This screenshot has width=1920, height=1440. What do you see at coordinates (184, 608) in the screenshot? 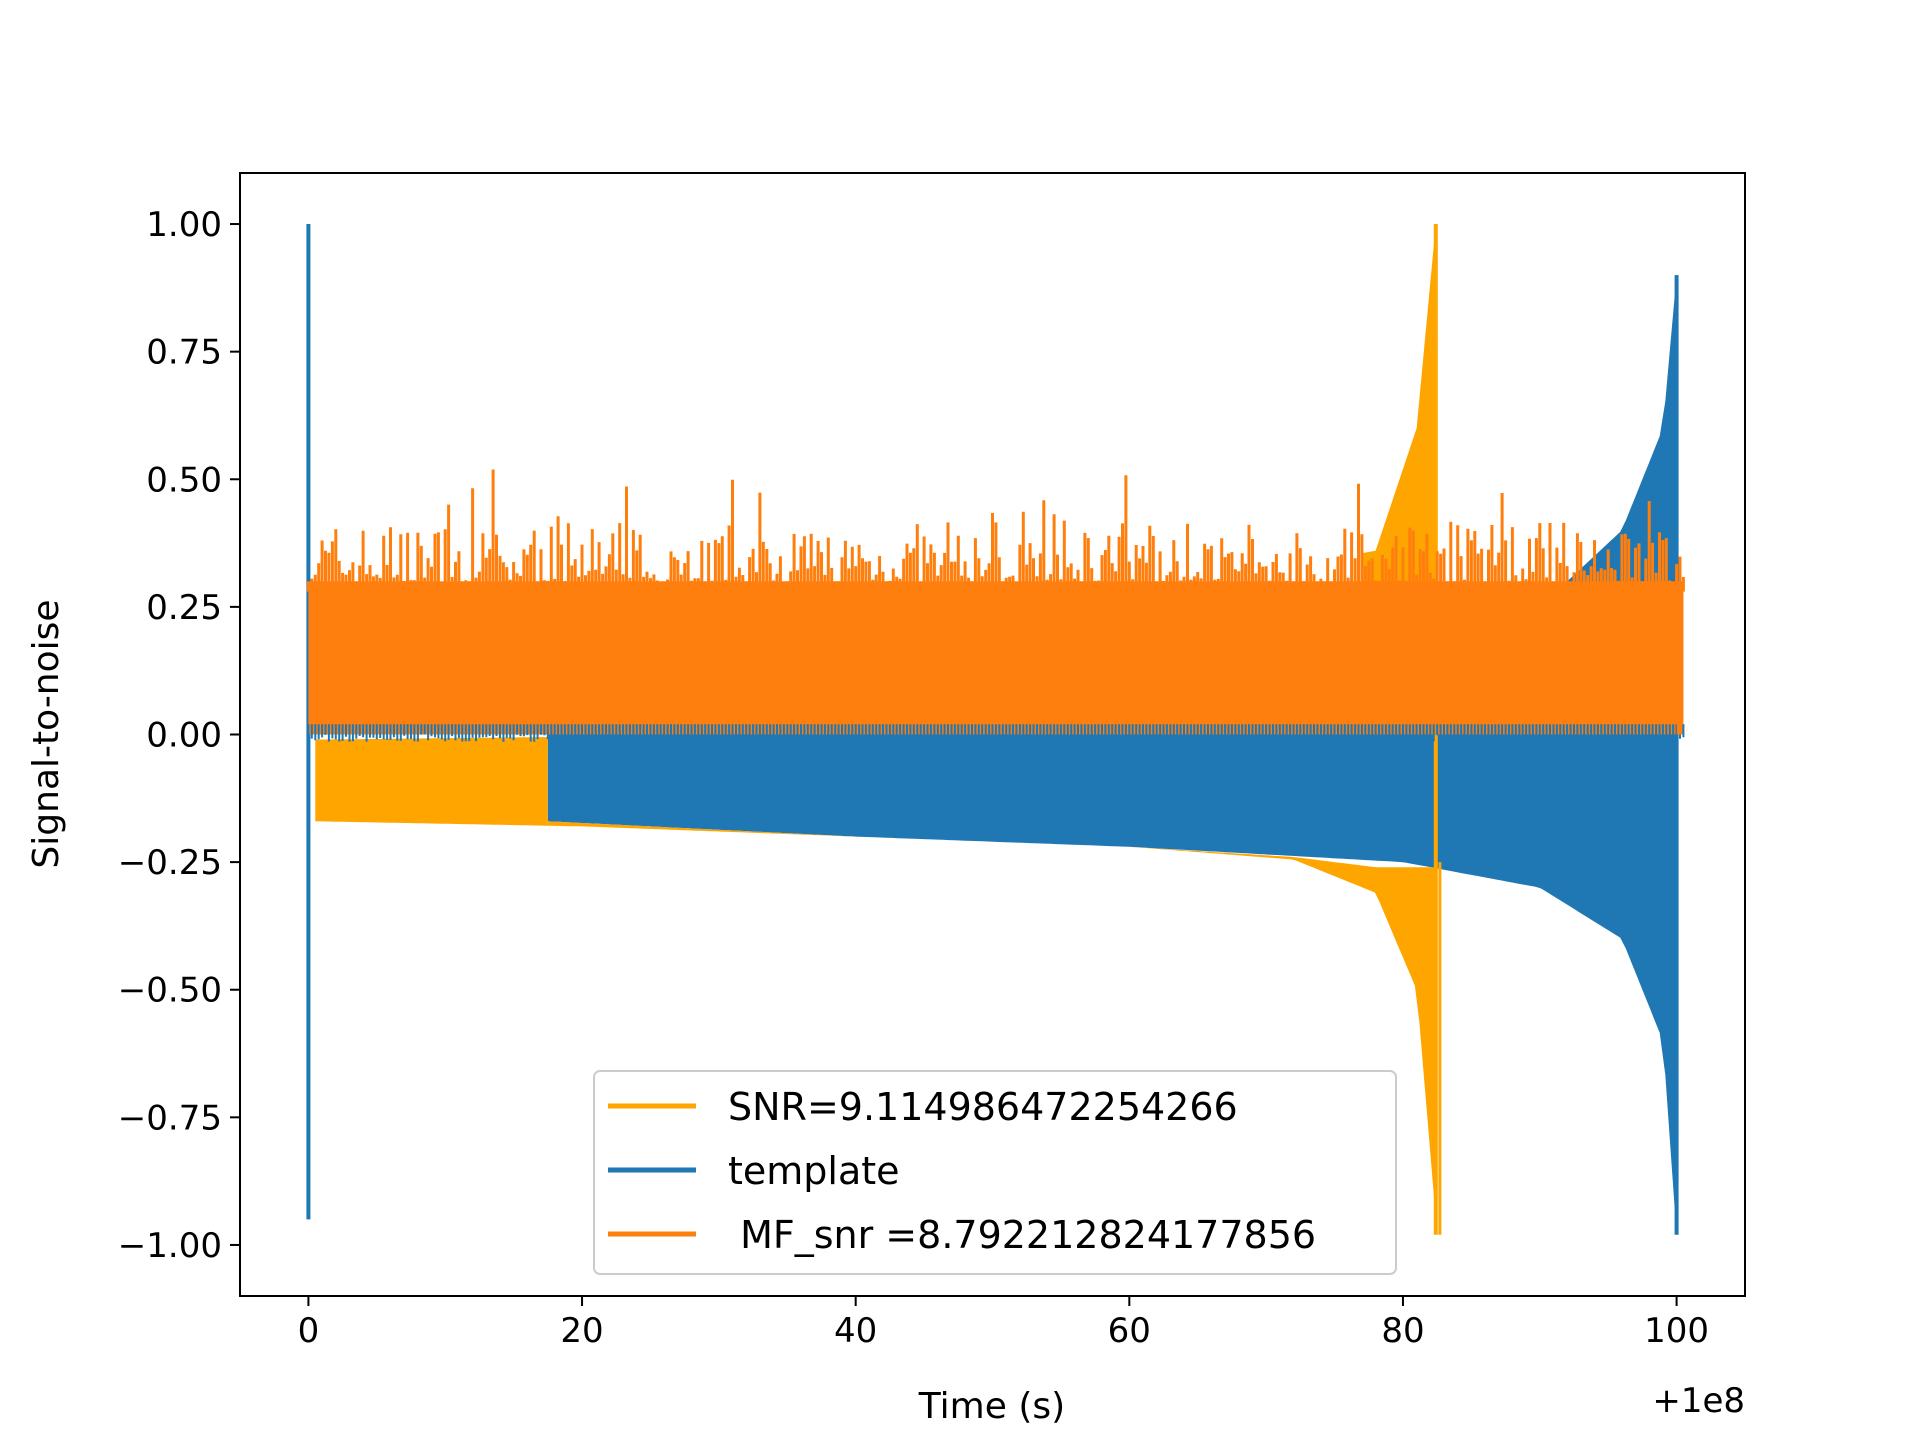
I see `y-tick-label-3: 0.25` at bounding box center [184, 608].